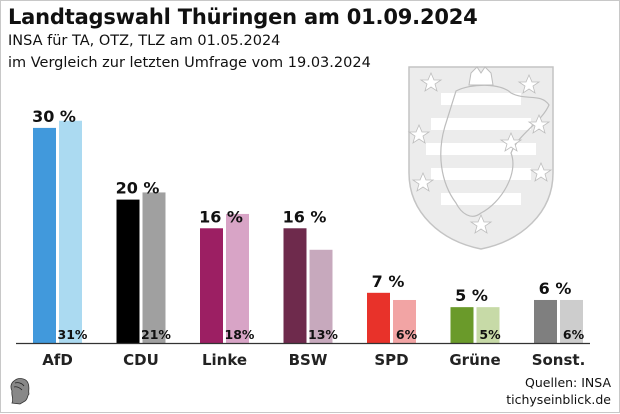 Image resolution: width=620 pixels, height=414 pixels. Describe the element at coordinates (404, 321) in the screenshot. I see `bar-previous-SPD` at that location.